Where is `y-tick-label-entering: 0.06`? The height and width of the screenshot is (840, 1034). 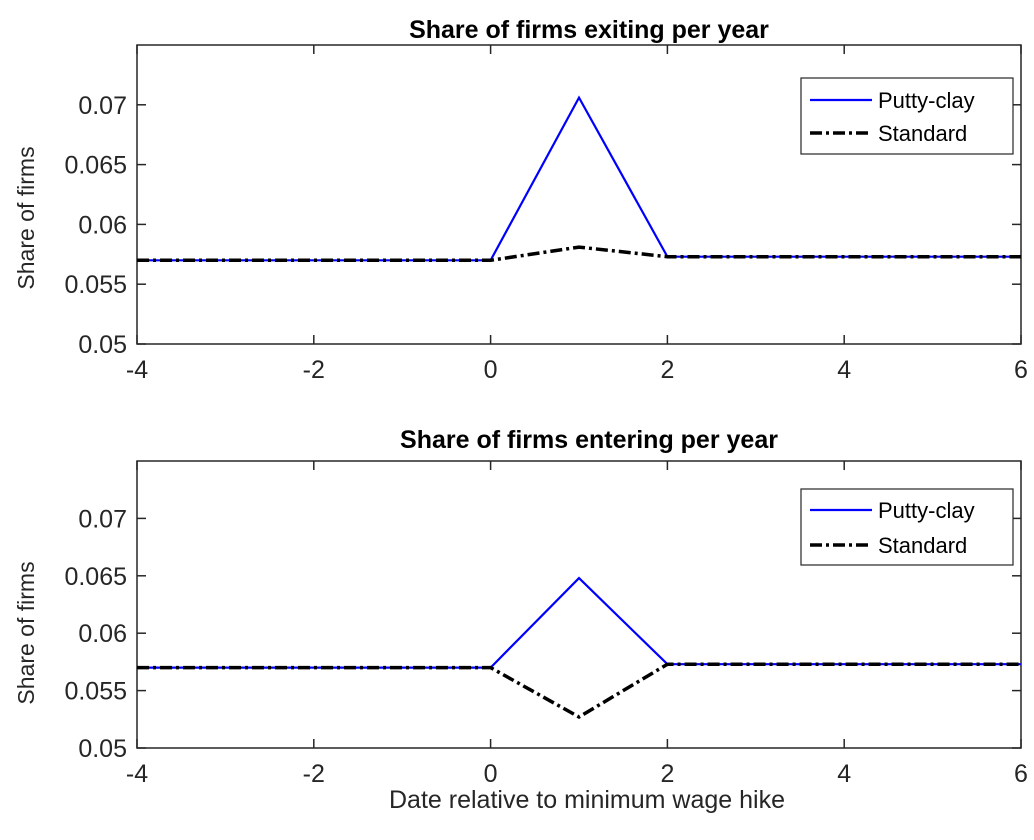
y-tick-label-entering: 0.06 is located at coordinates (102, 634).